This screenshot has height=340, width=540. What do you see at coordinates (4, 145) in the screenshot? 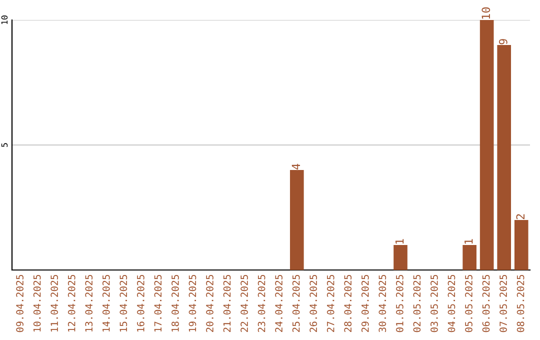
I see `y-tick-label: 5` at bounding box center [4, 145].